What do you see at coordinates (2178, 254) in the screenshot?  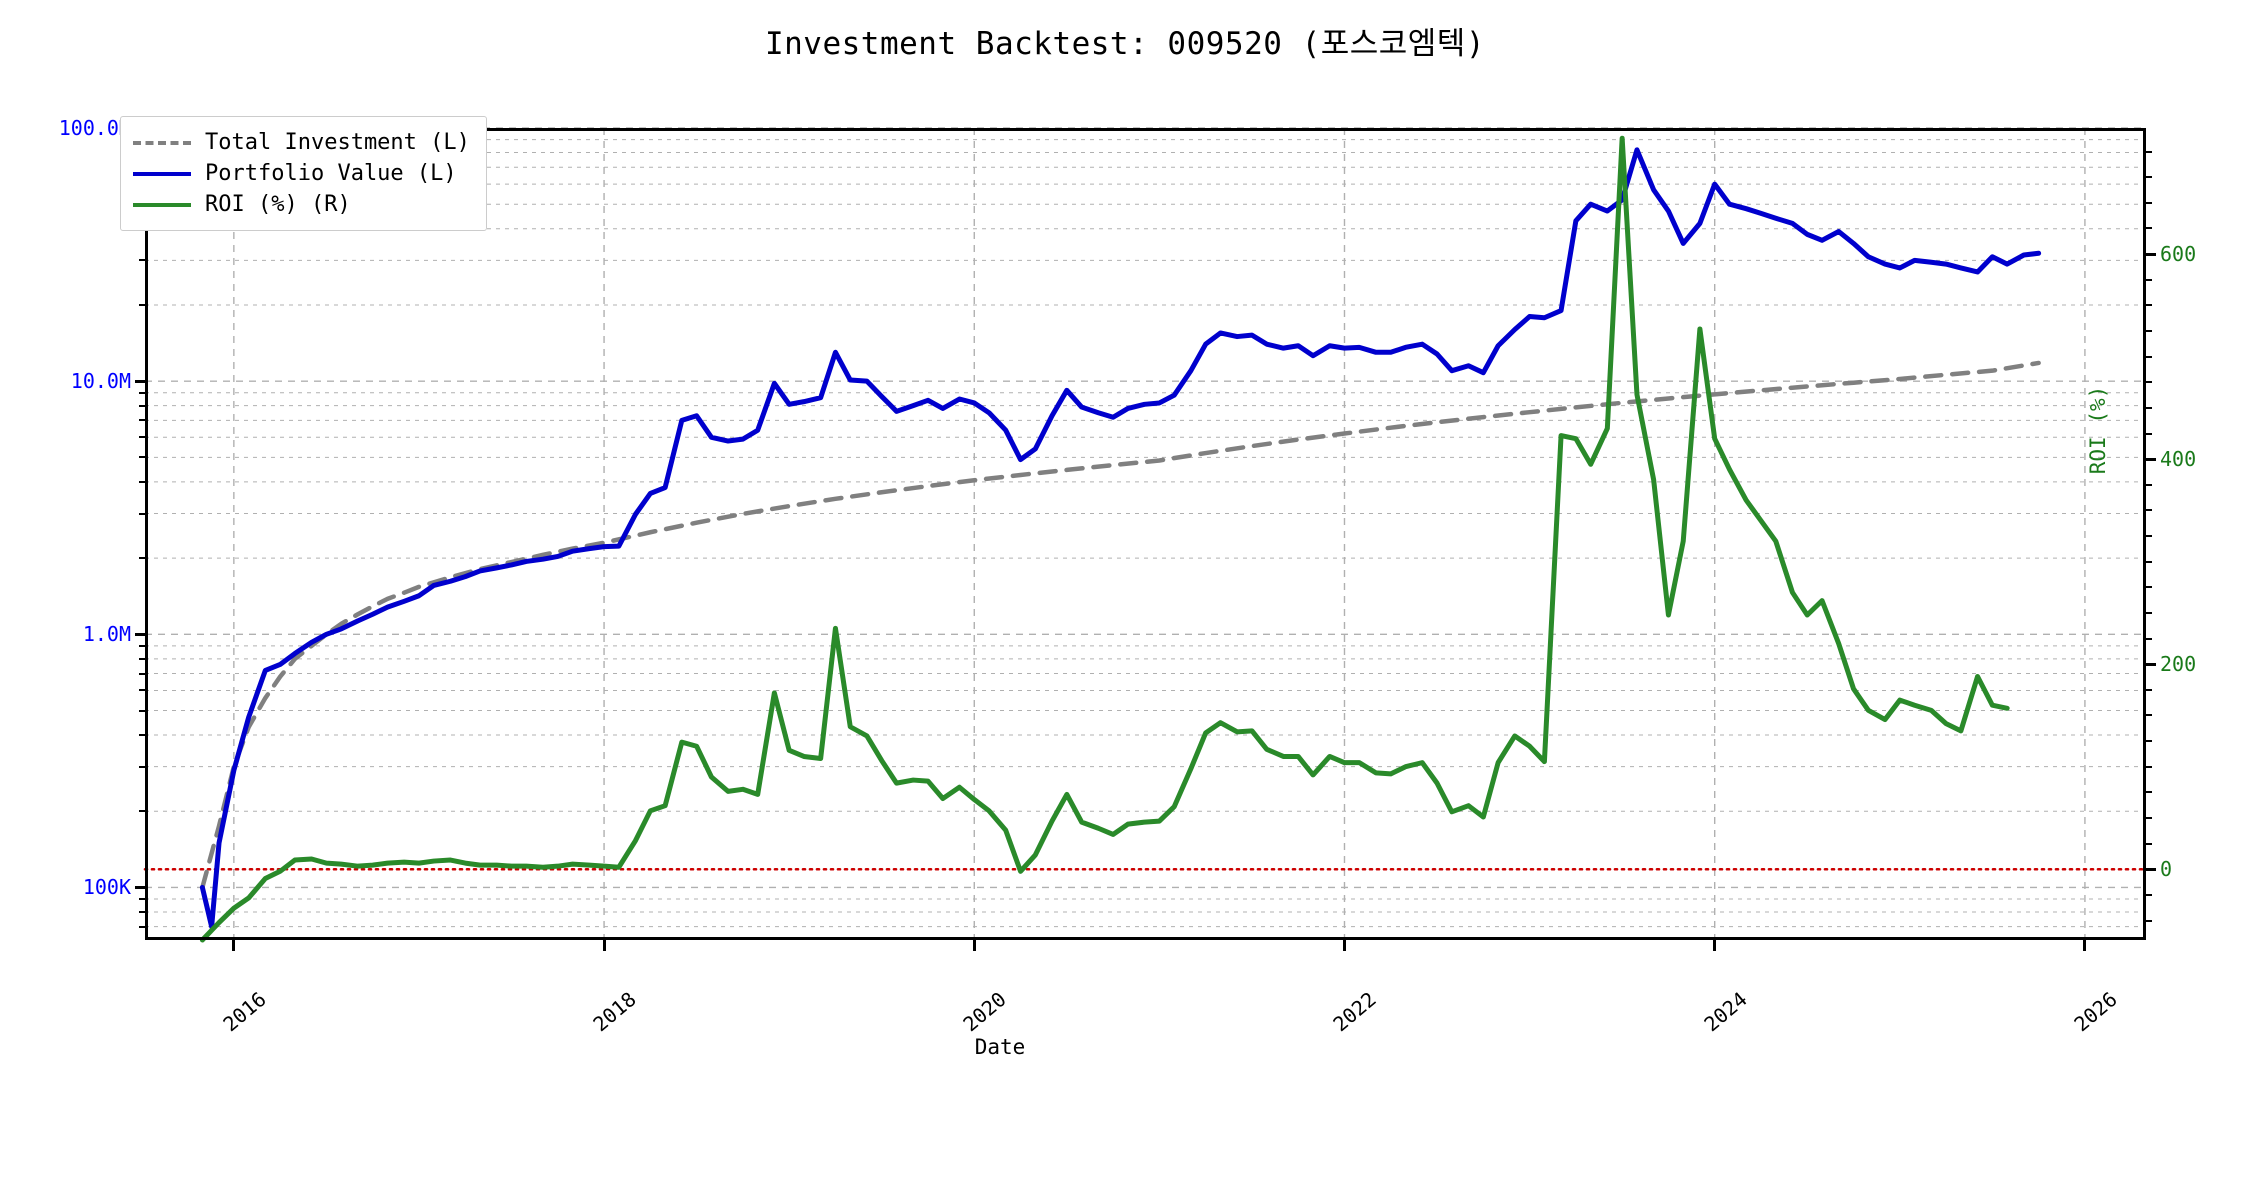 I see `y-tick-label-right-3: 600` at bounding box center [2178, 254].